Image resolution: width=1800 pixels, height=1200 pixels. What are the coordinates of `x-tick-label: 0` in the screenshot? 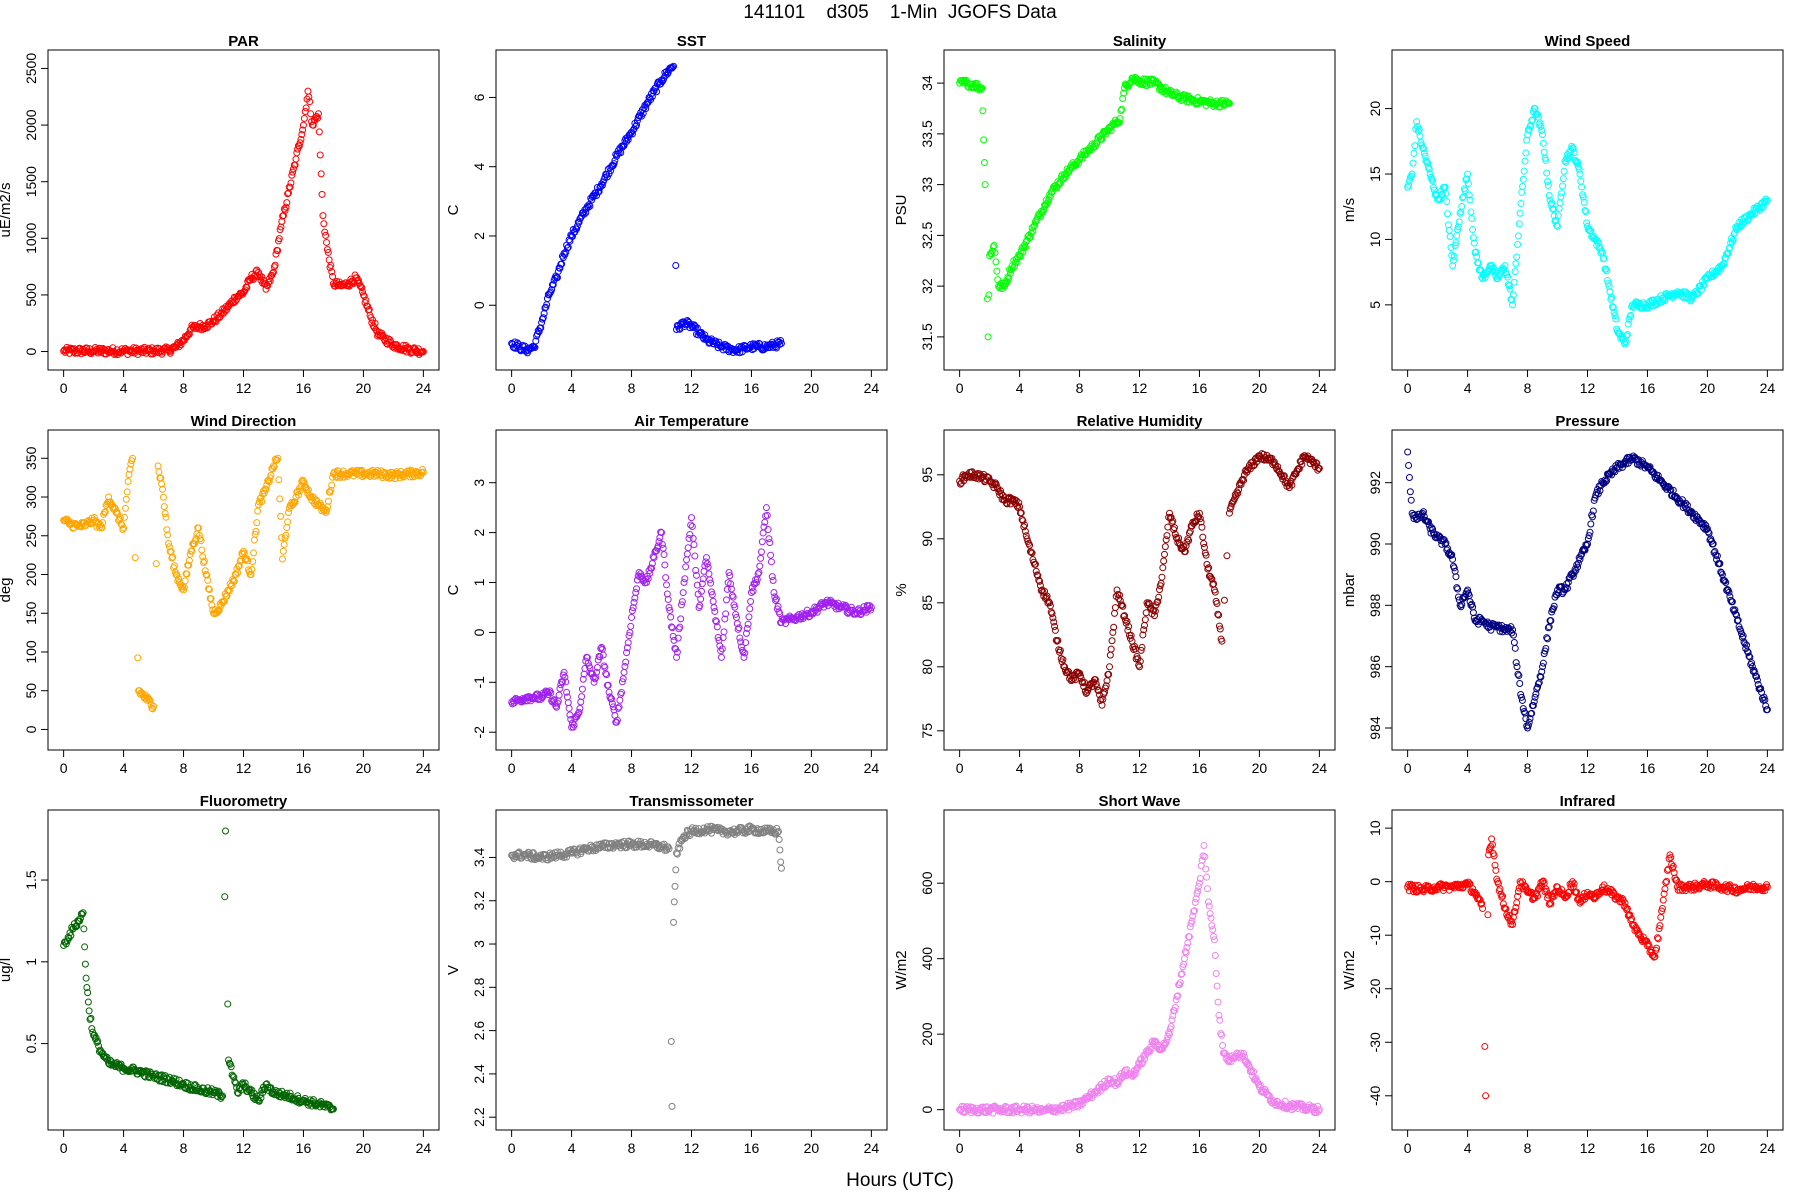 It's located at (960, 768).